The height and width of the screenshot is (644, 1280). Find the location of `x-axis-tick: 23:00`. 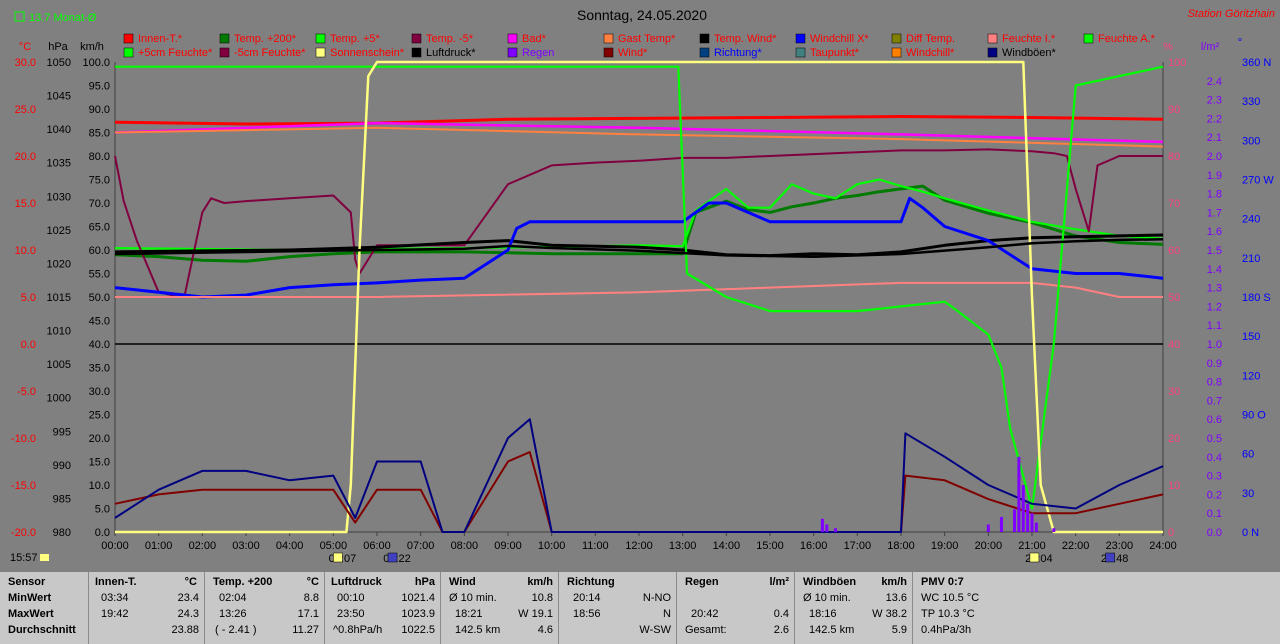

x-axis-tick: 23:00 is located at coordinates (1120, 546).